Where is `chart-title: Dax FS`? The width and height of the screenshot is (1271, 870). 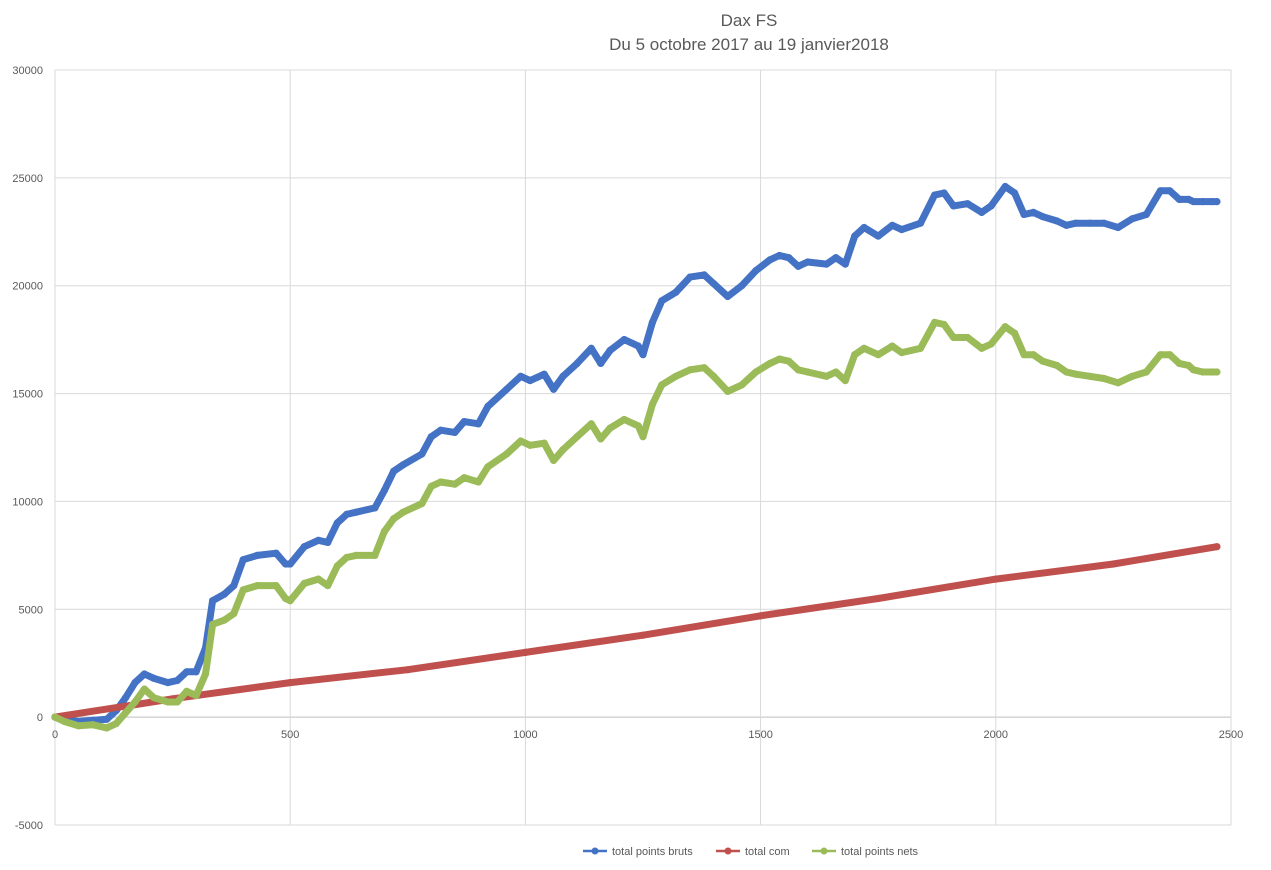 chart-title: Dax FS is located at coordinates (749, 20).